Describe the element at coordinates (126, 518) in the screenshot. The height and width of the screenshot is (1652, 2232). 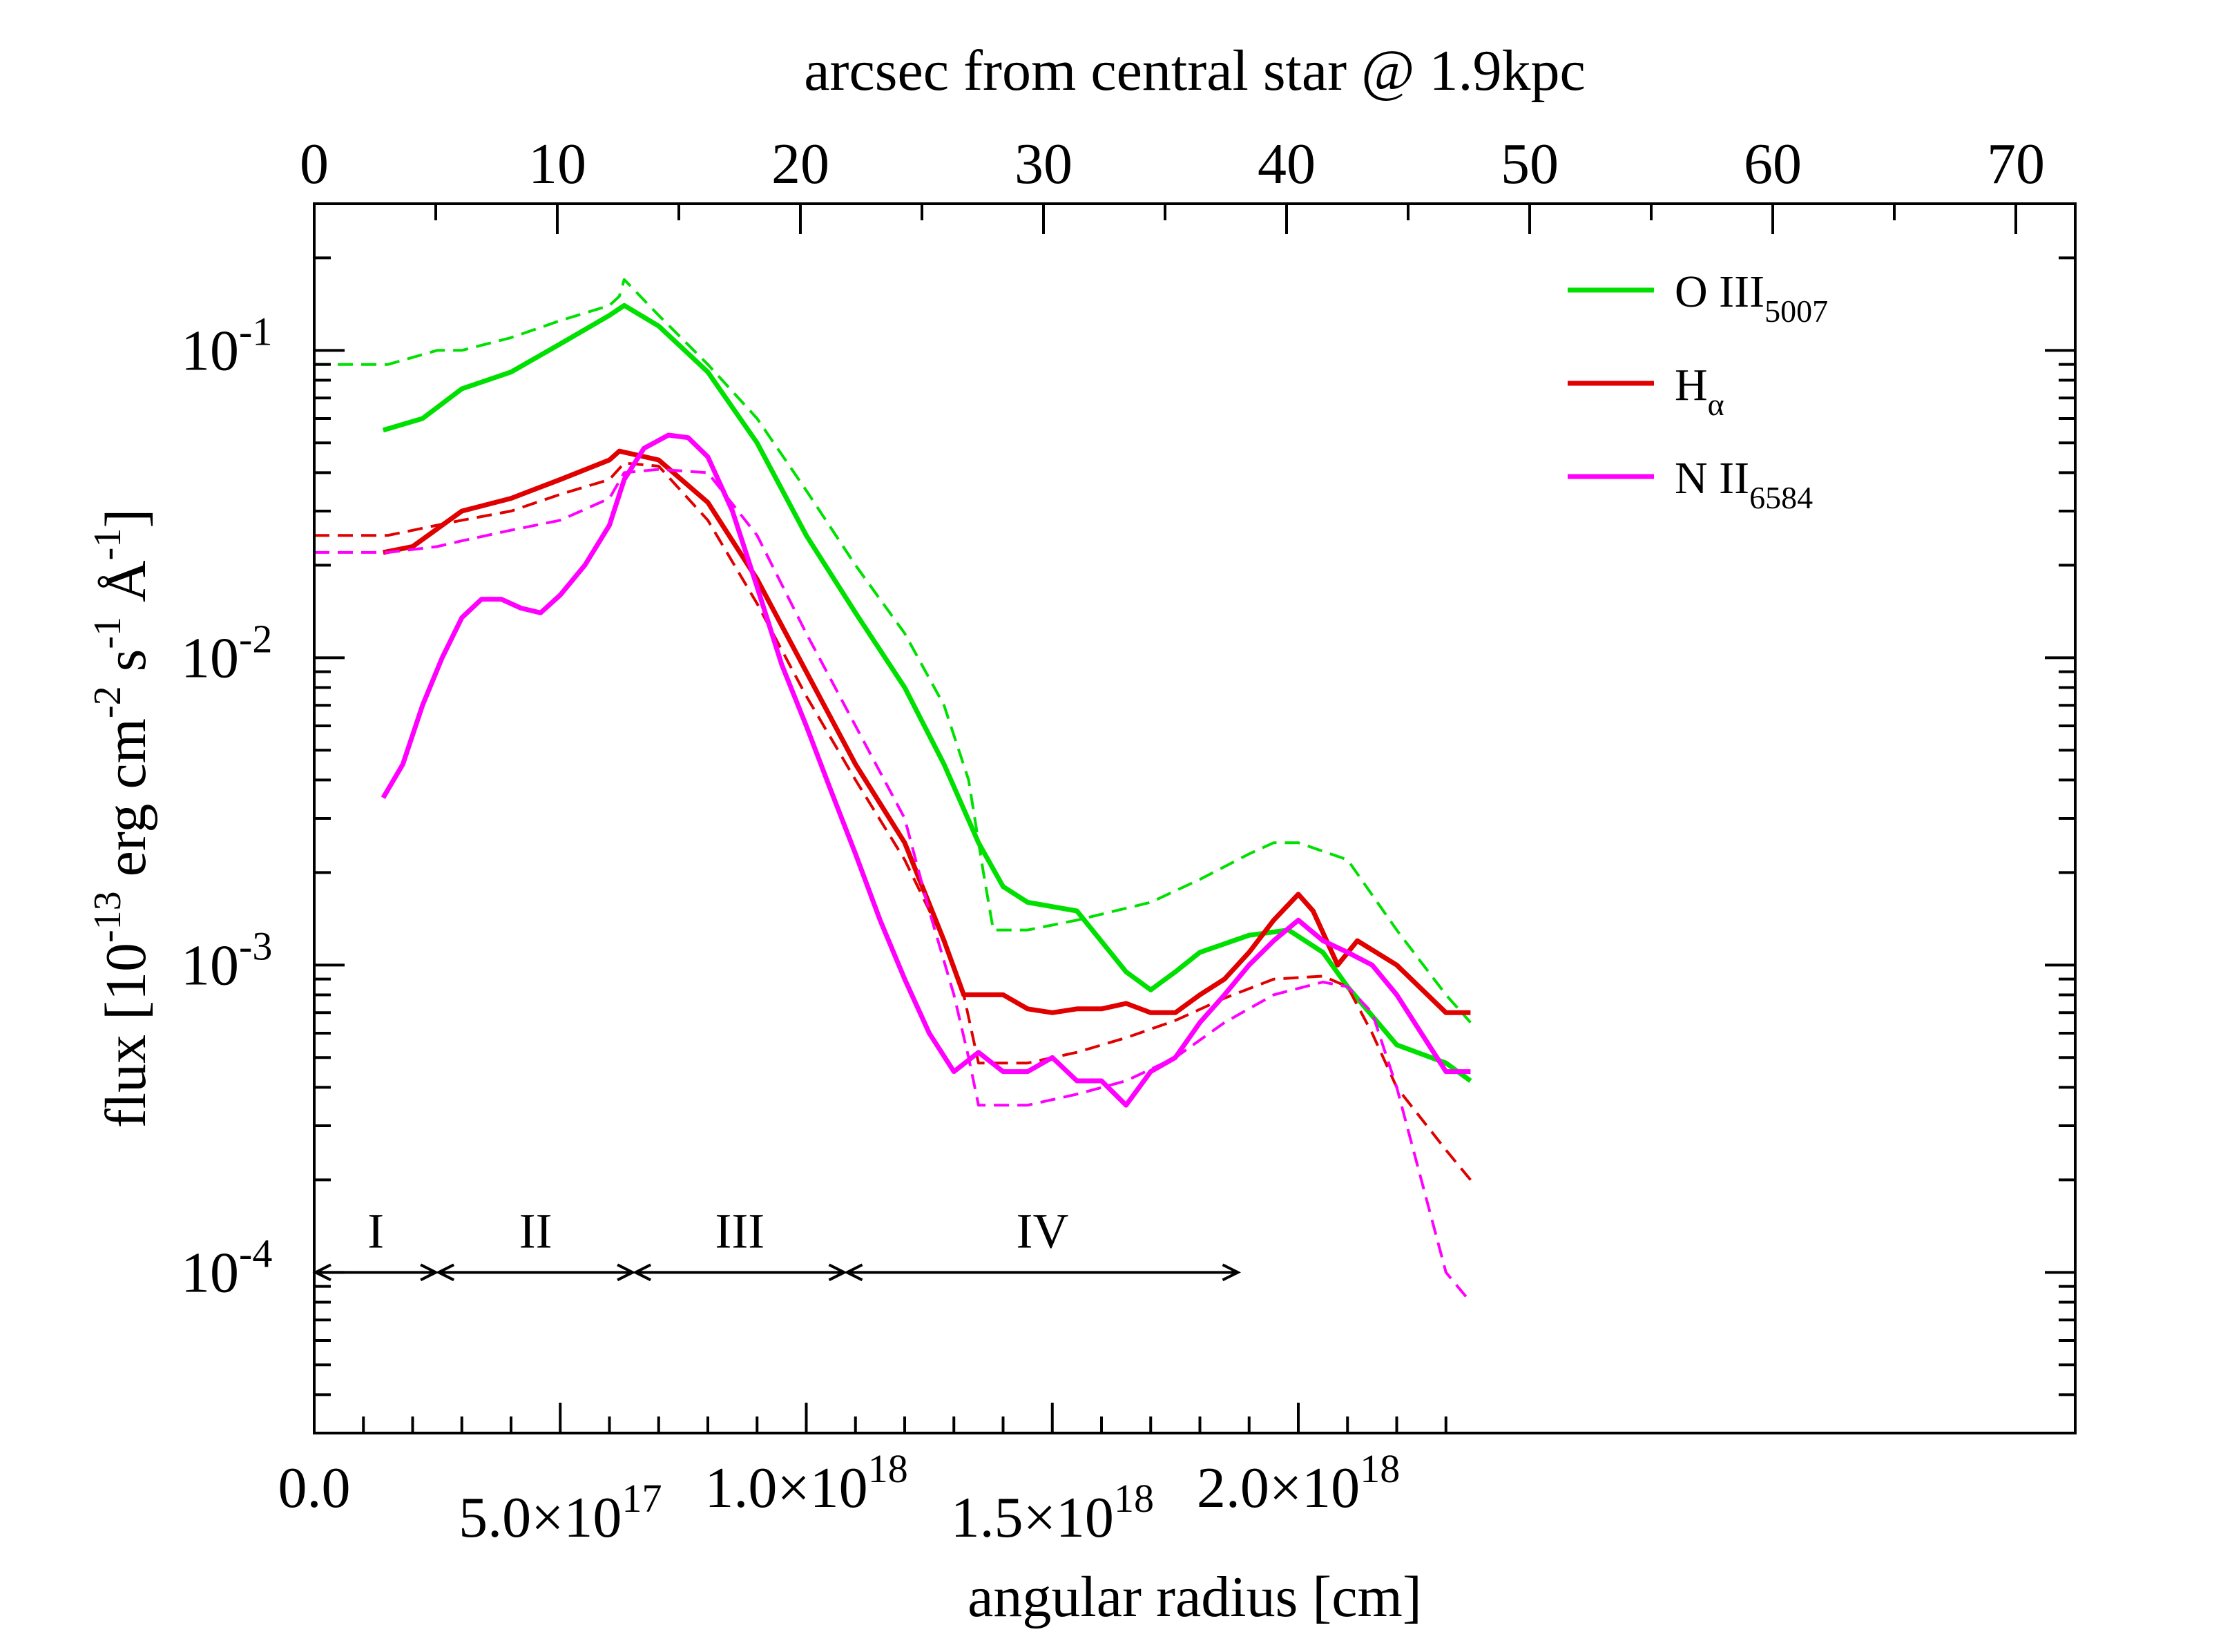
I see `y-axis-title-part: ]` at that location.